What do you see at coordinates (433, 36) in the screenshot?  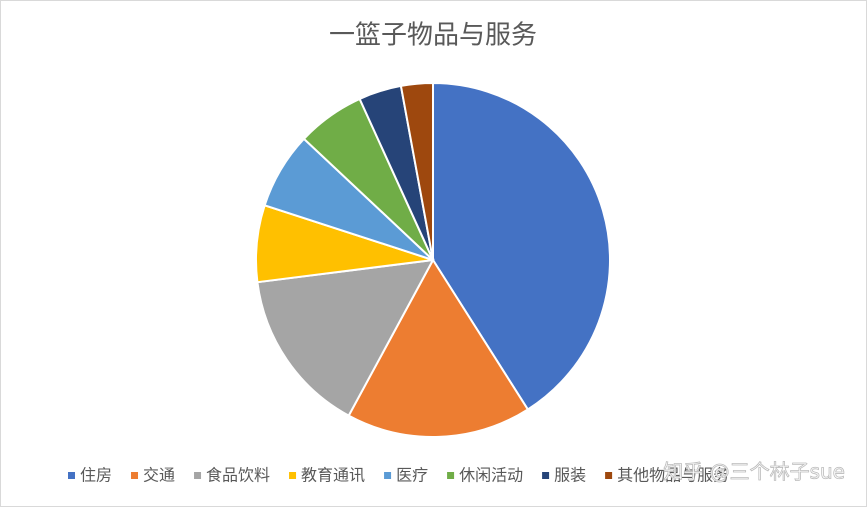 I see `chart-title: 一篮子物品与服务` at bounding box center [433, 36].